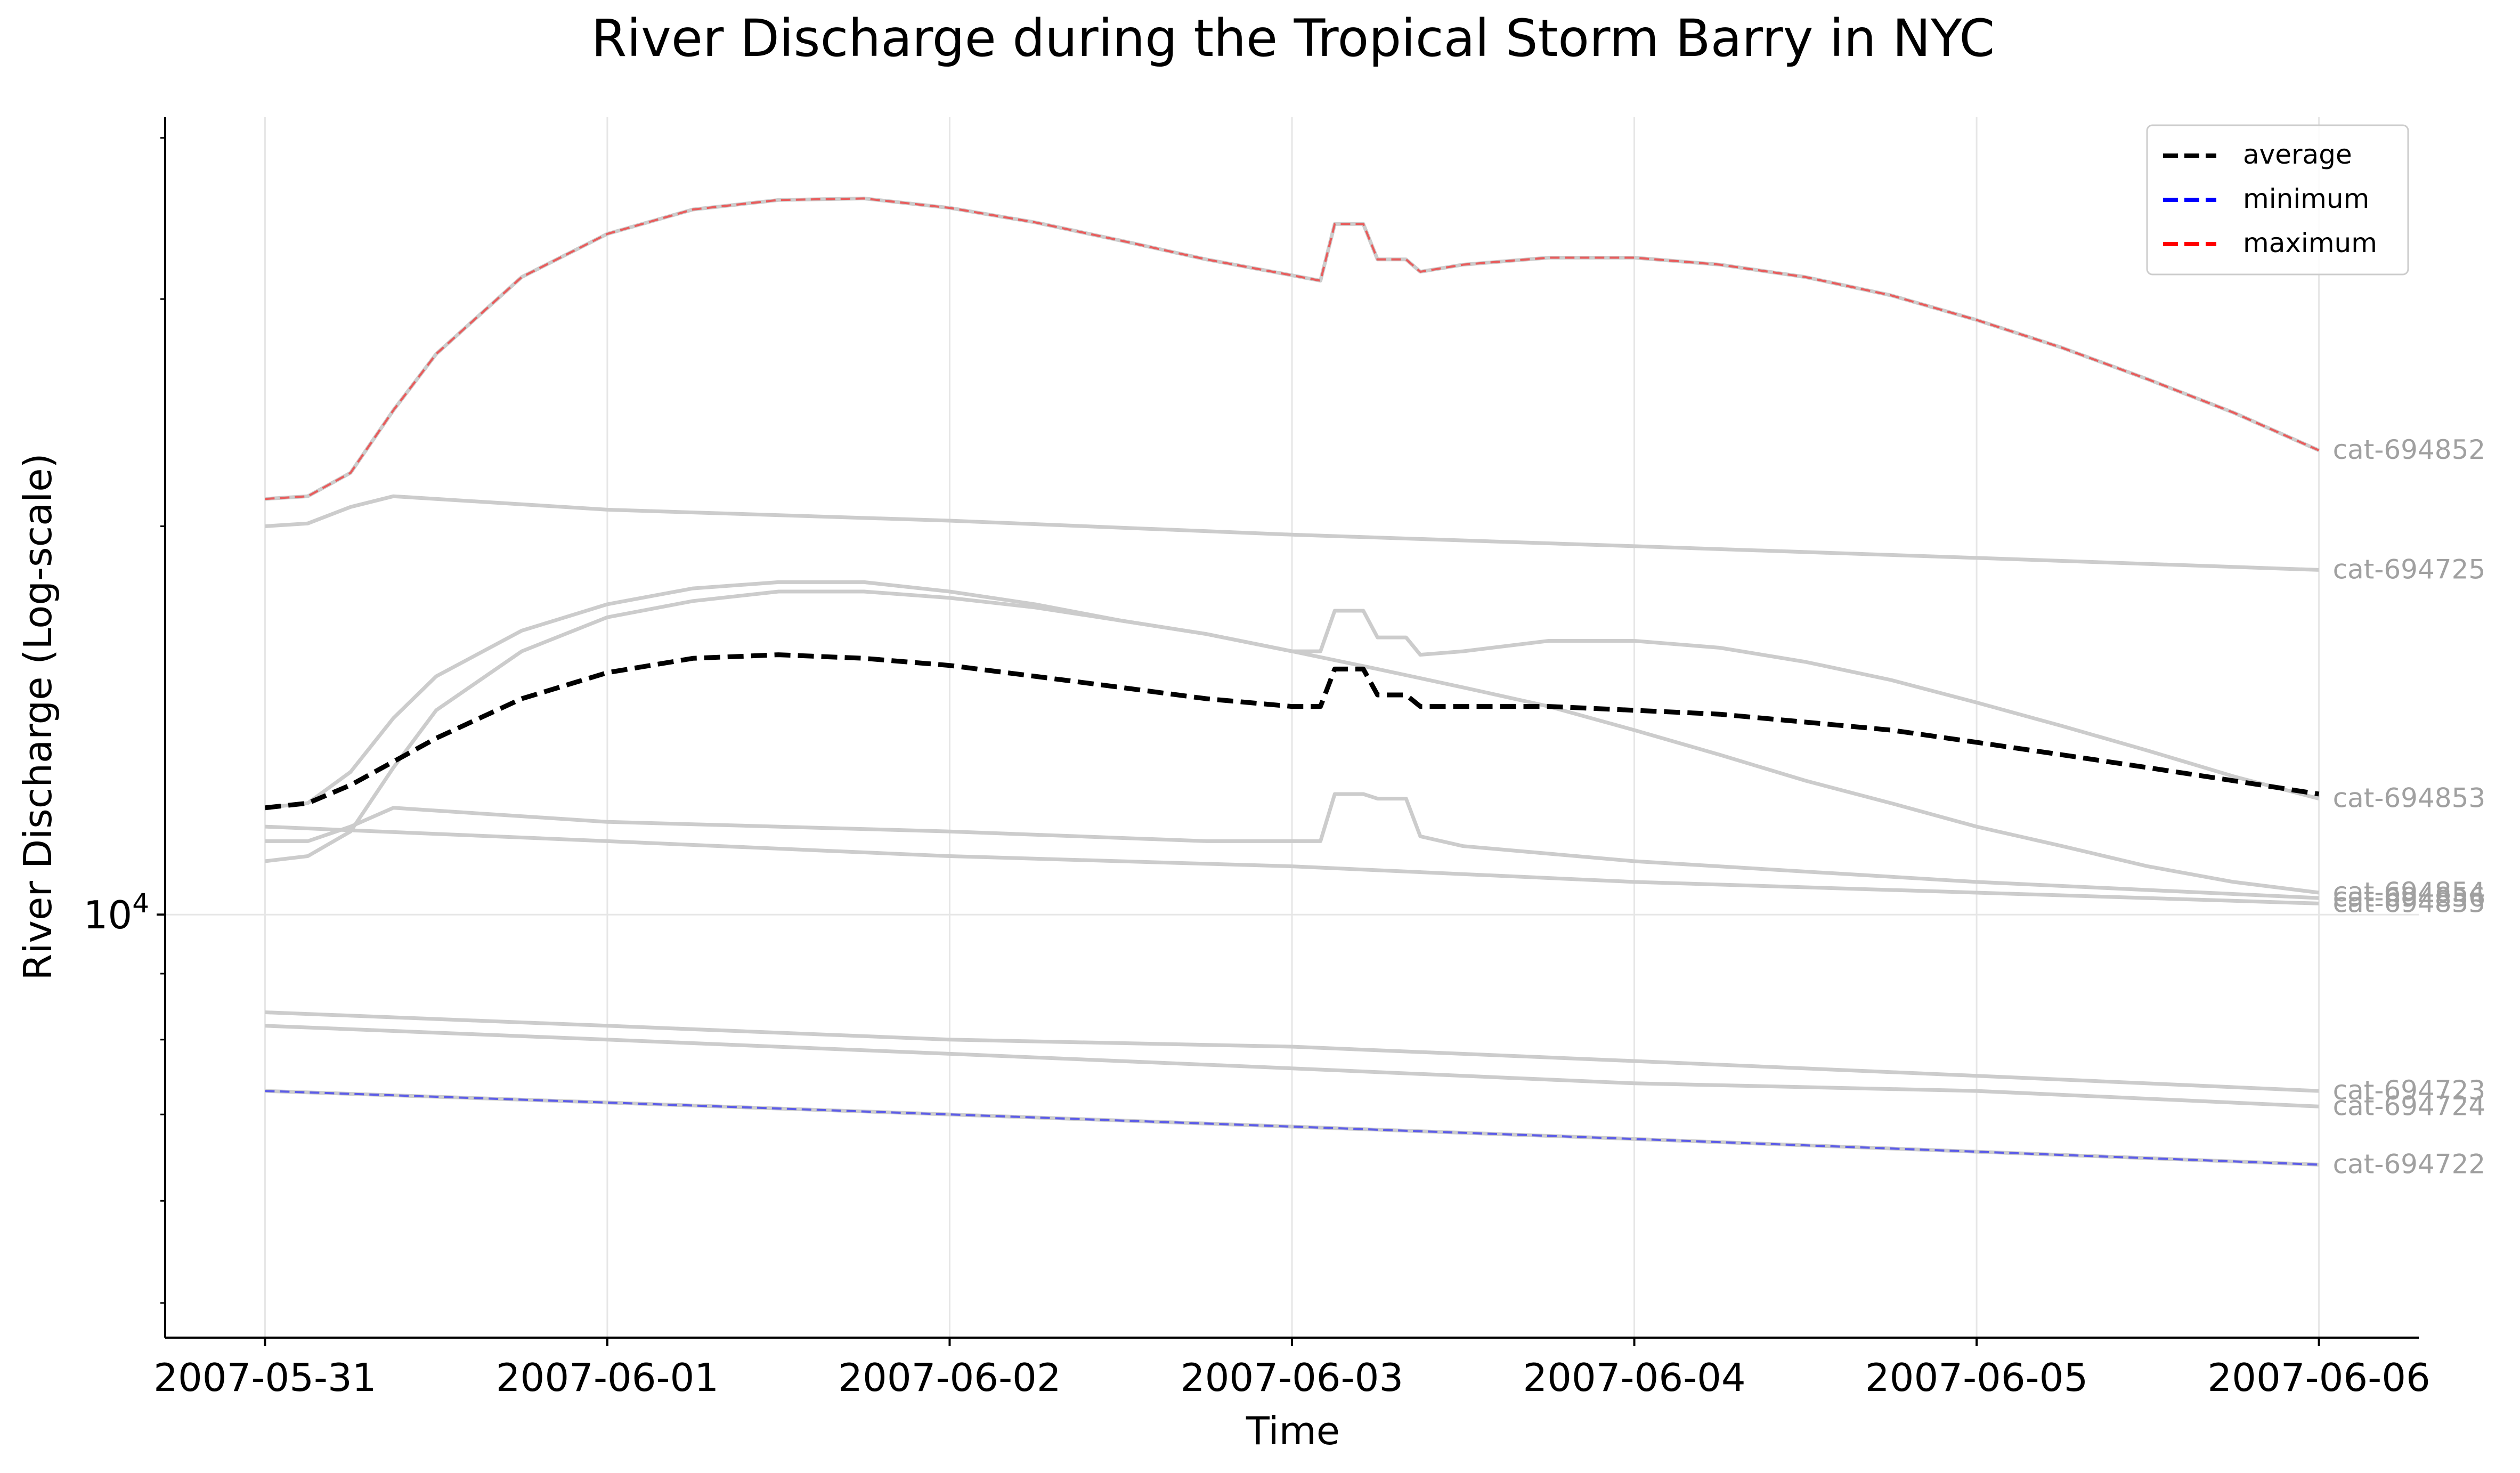 This screenshot has width=2520, height=1473. Describe the element at coordinates (950, 1377) in the screenshot. I see `x-tick-label: 2007-06-02` at that location.